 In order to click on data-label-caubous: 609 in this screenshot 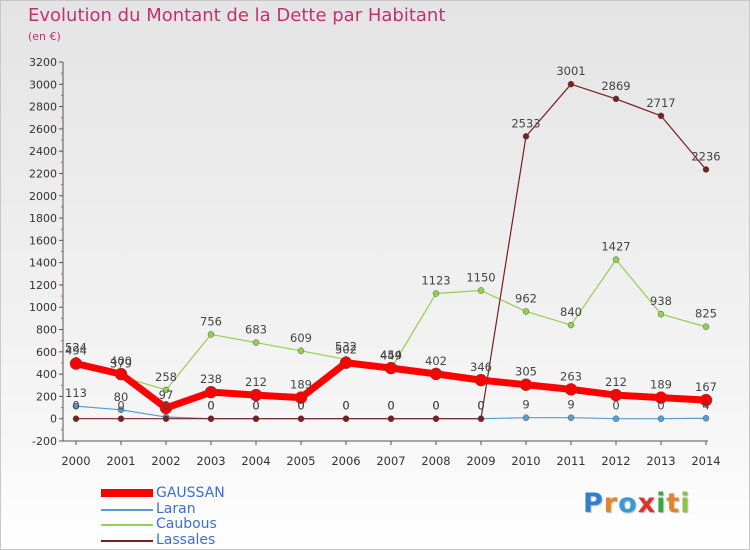, I will do `click(301, 338)`.